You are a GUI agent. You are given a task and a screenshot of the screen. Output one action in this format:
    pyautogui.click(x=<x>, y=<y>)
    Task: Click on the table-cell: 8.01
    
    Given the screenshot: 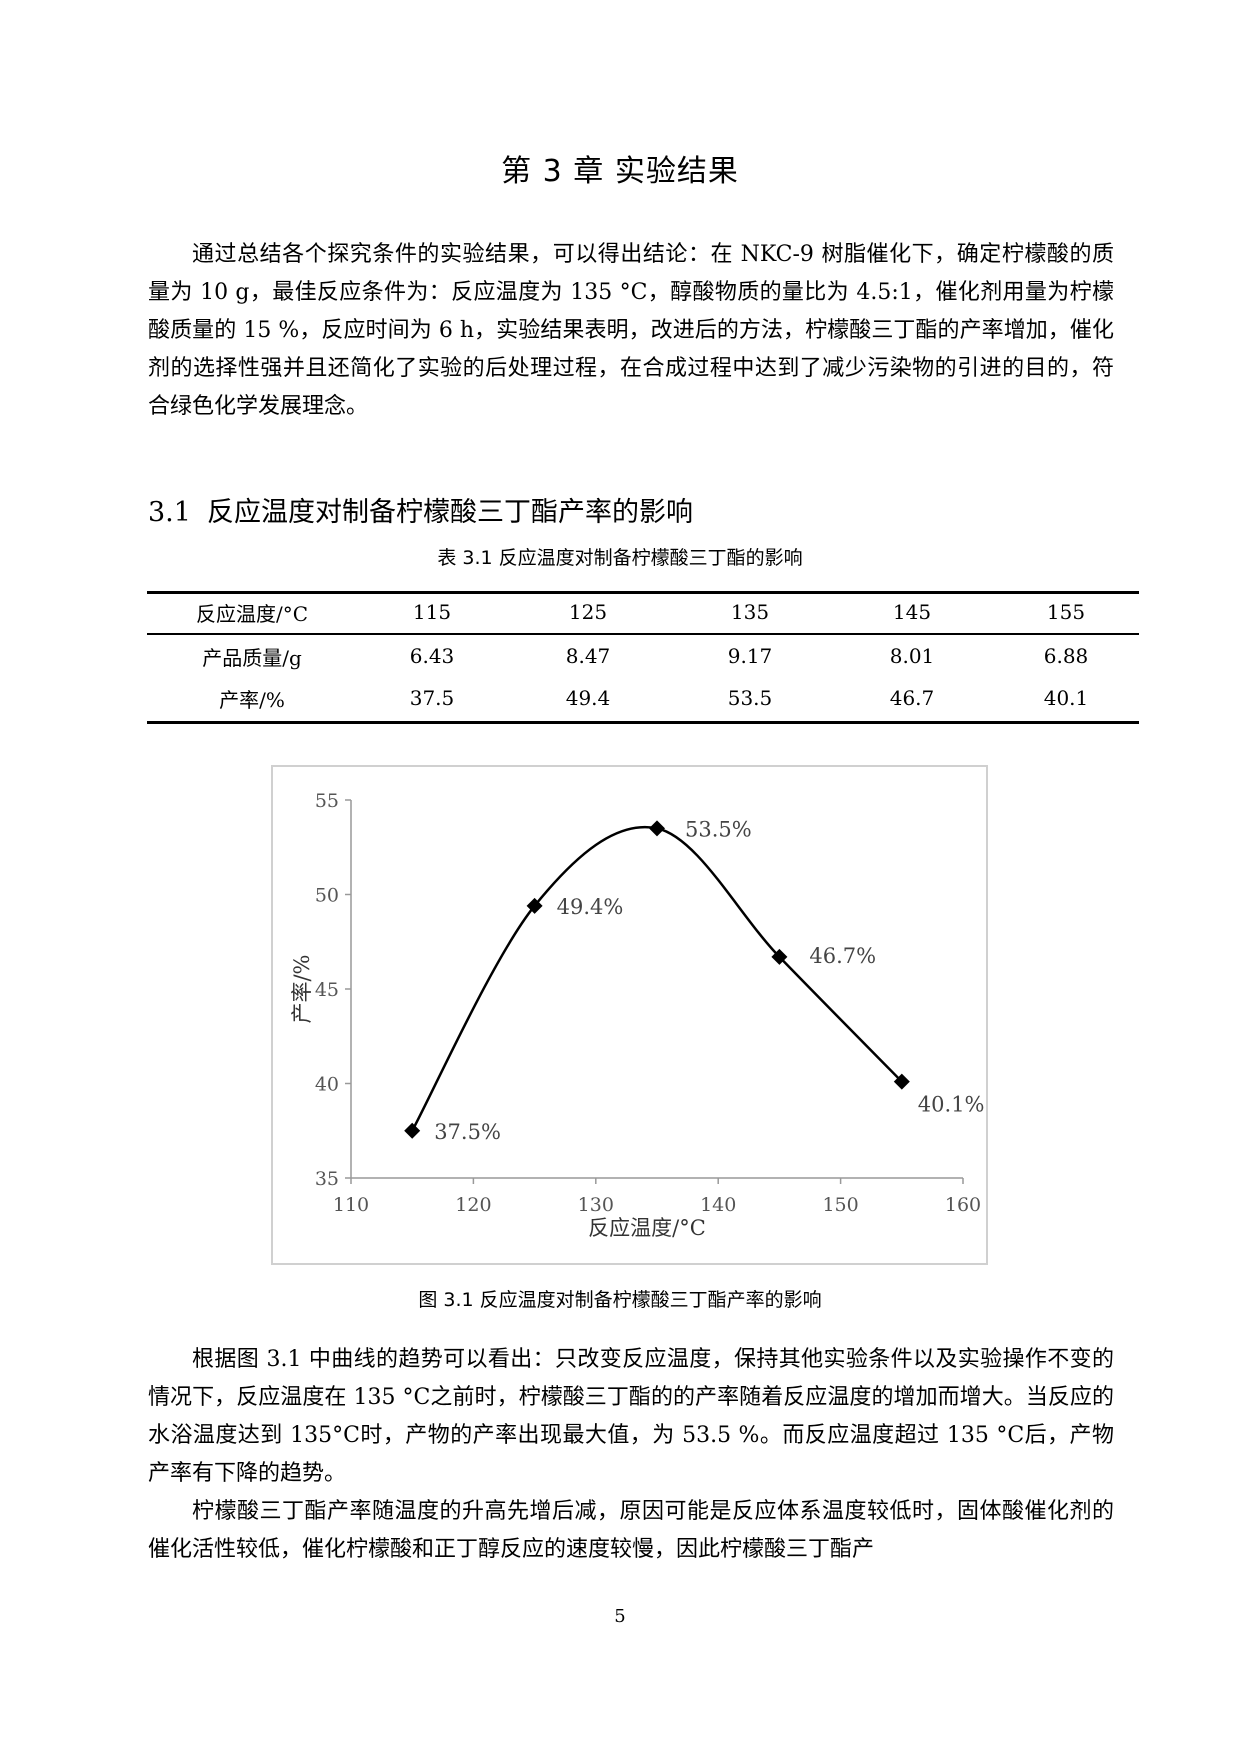 What is the action you would take?
    pyautogui.click(x=912, y=656)
    